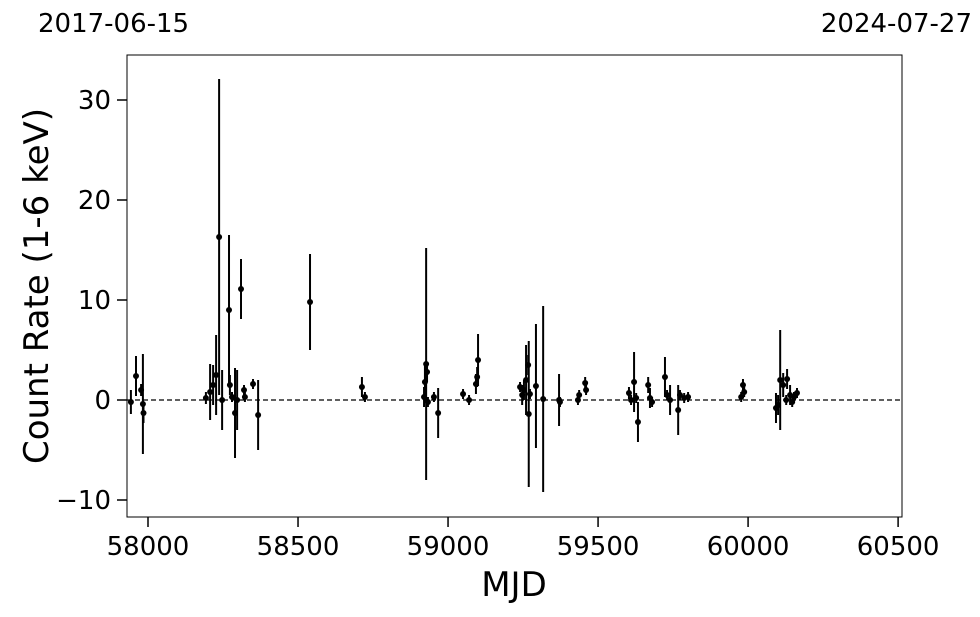  I want to click on y-axis-label: Count Rate (1-6 keV), so click(37, 286).